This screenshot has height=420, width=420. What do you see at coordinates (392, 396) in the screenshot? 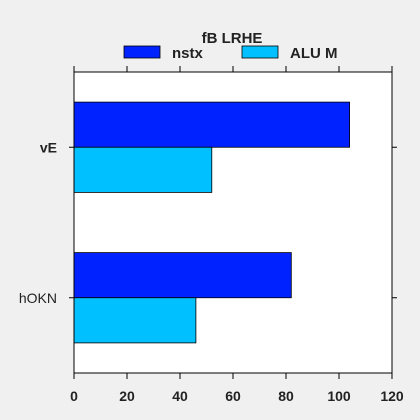
I see `x-tick-label: 120` at bounding box center [392, 396].